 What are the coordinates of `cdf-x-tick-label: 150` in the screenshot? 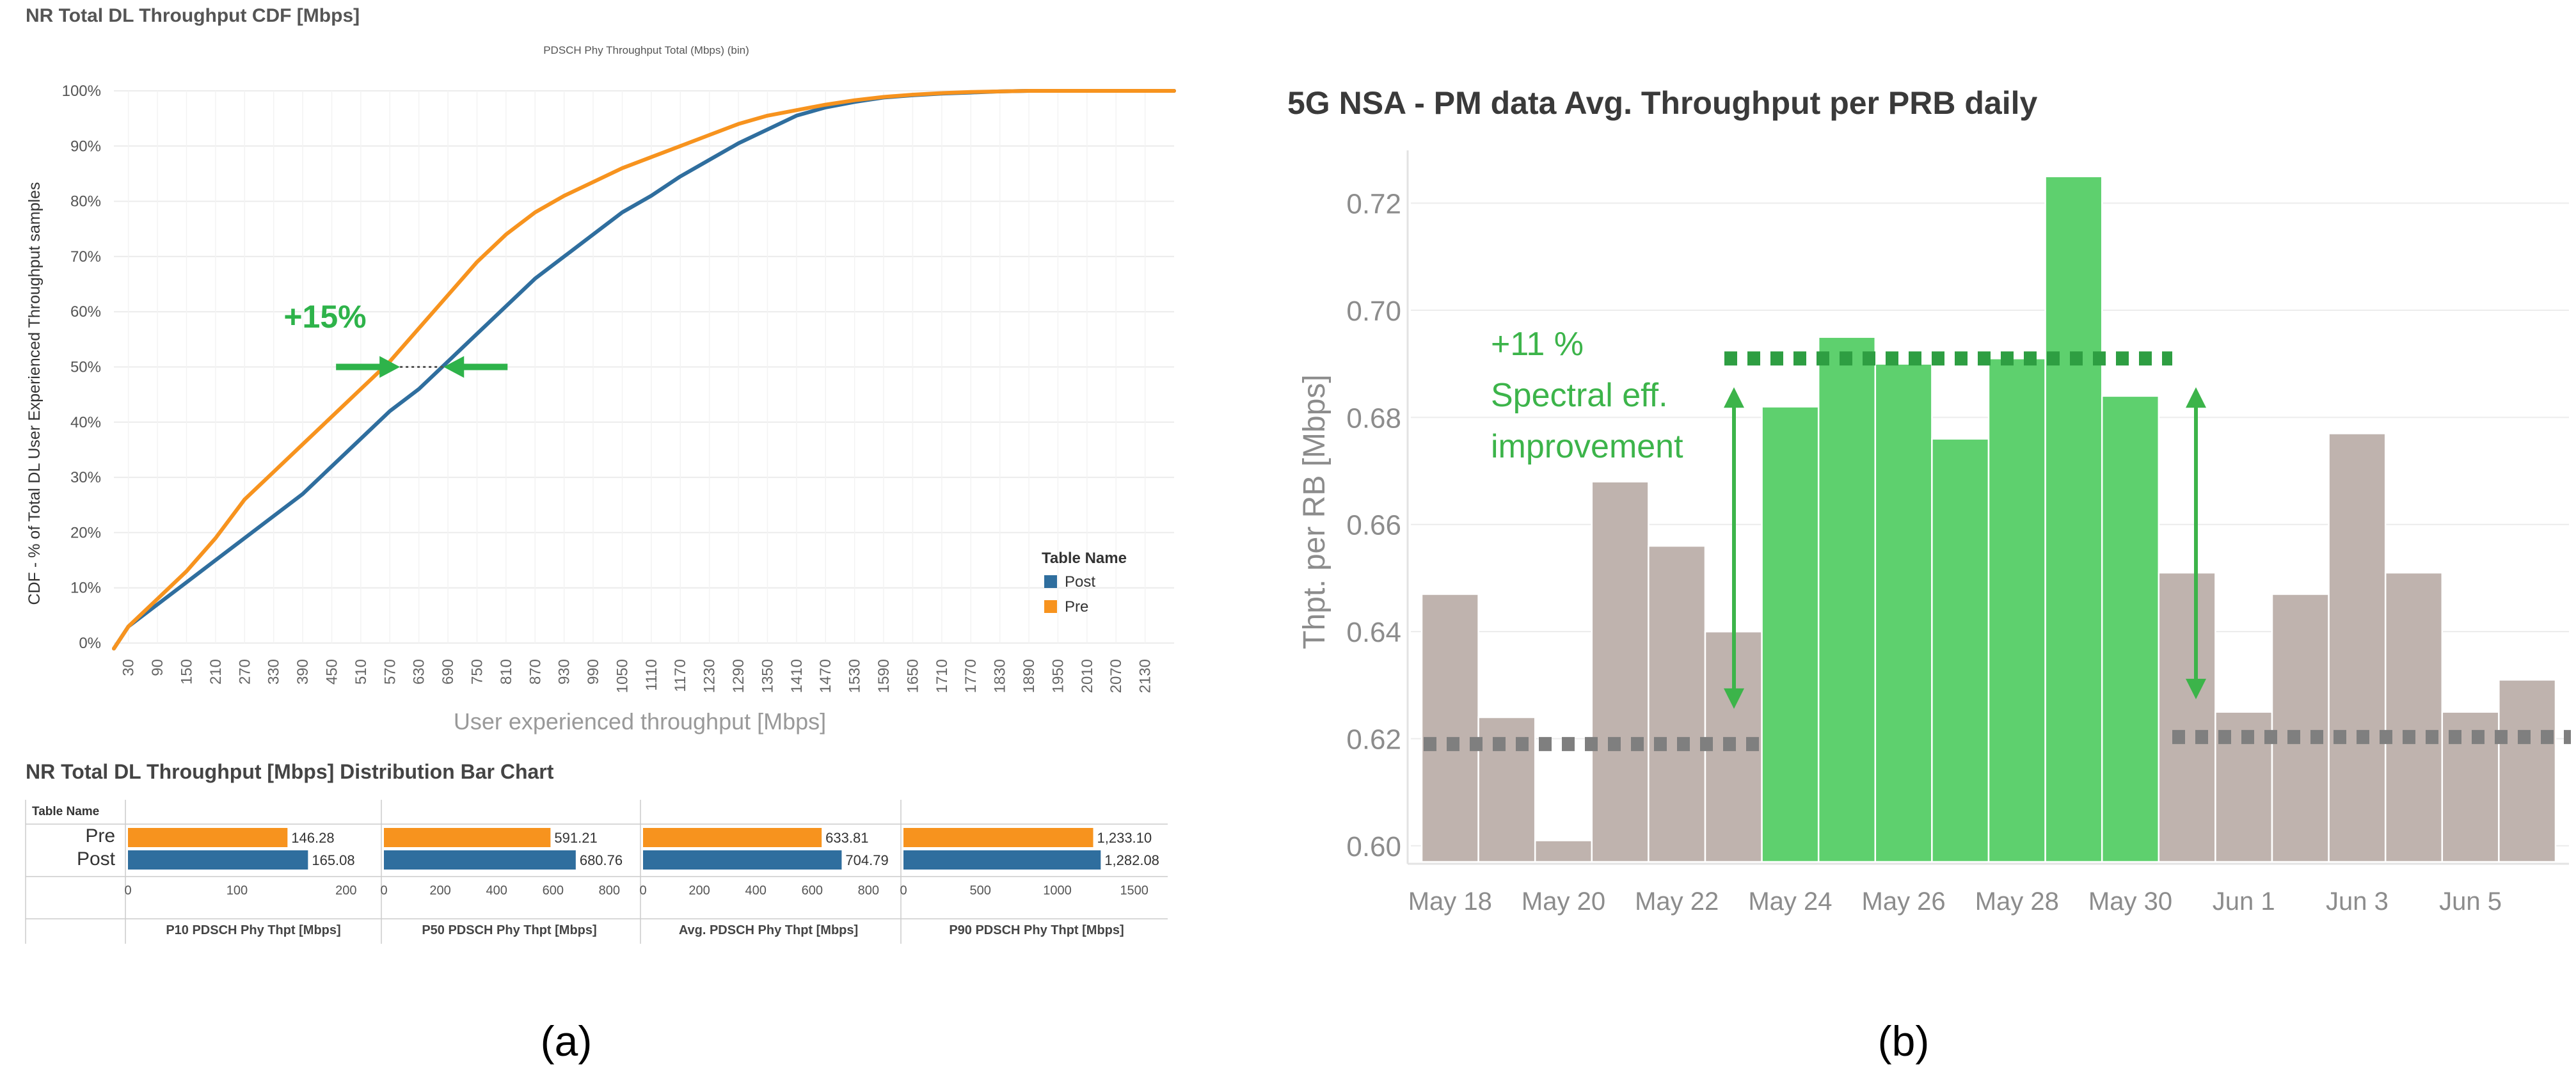 It's located at (187, 672).